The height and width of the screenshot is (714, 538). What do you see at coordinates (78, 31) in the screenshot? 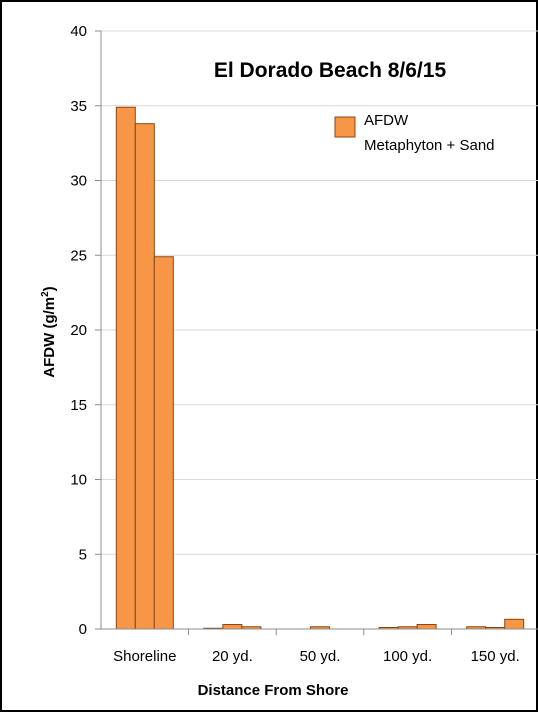
I see `y-tick-label: 40` at bounding box center [78, 31].